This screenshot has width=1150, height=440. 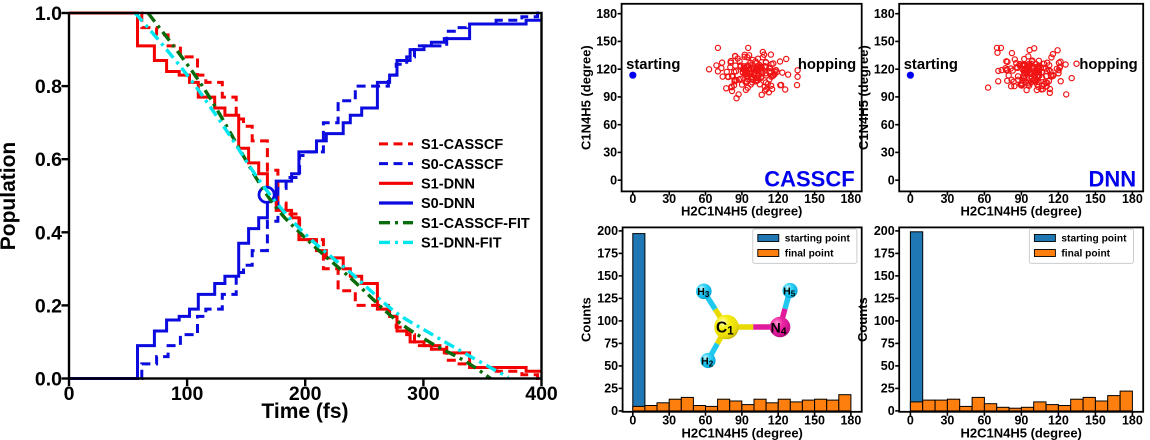 What do you see at coordinates (809, 178) in the screenshot?
I see `svg-text: CASSCF` at bounding box center [809, 178].